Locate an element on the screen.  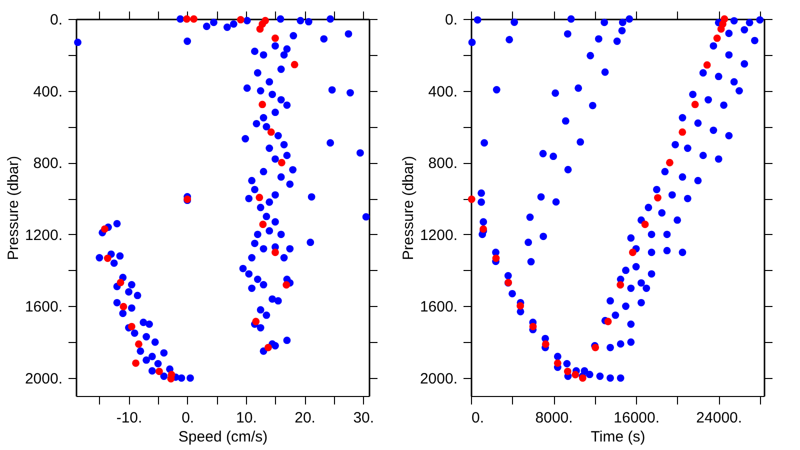
x-tick-label: 10. is located at coordinates (246, 418).